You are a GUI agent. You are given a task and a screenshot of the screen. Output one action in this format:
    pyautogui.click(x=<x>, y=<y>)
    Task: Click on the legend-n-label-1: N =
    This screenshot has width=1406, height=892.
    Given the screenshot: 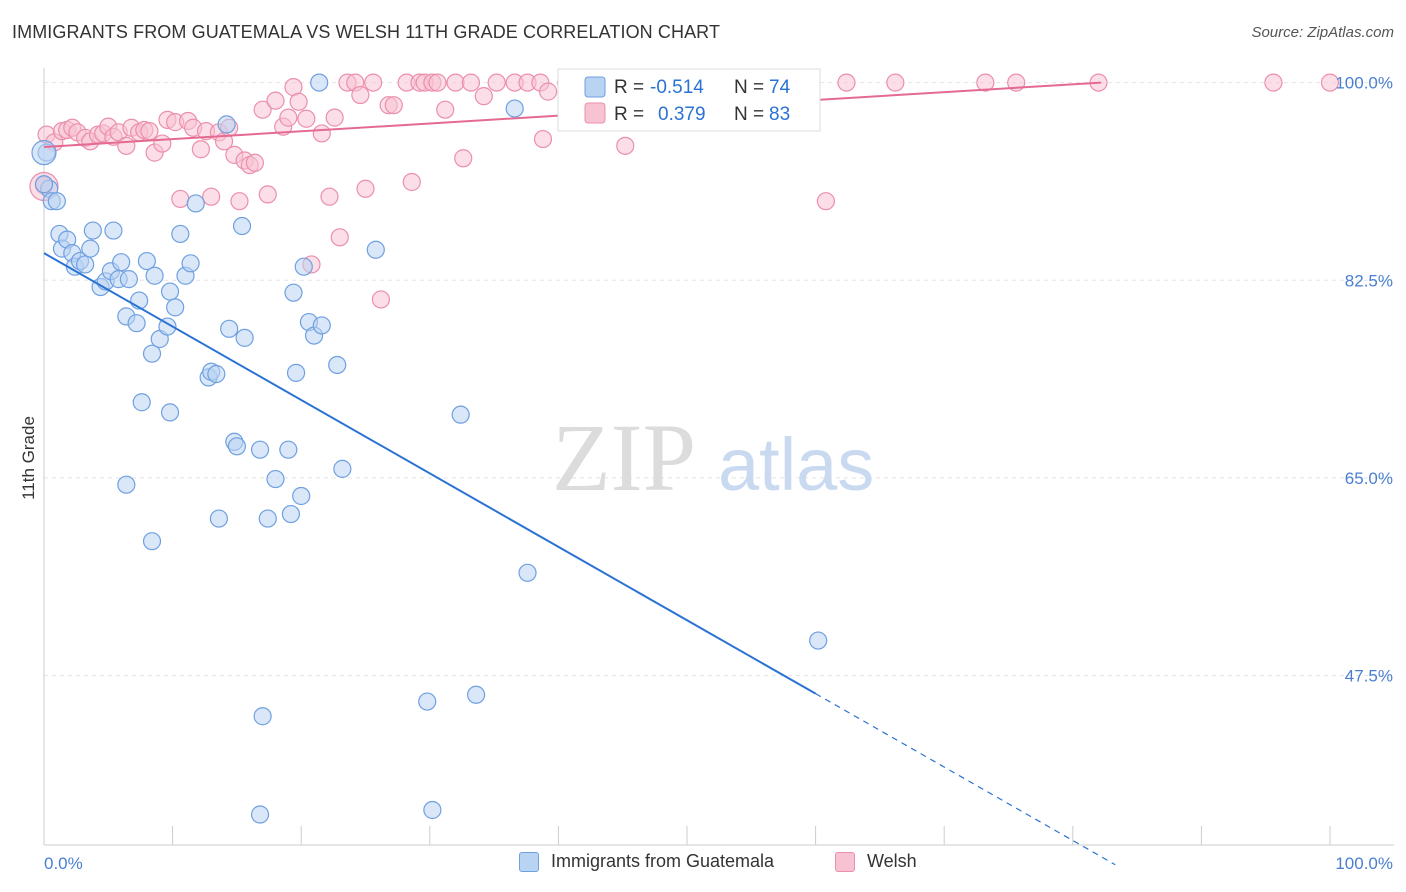 What is the action you would take?
    pyautogui.click(x=749, y=87)
    